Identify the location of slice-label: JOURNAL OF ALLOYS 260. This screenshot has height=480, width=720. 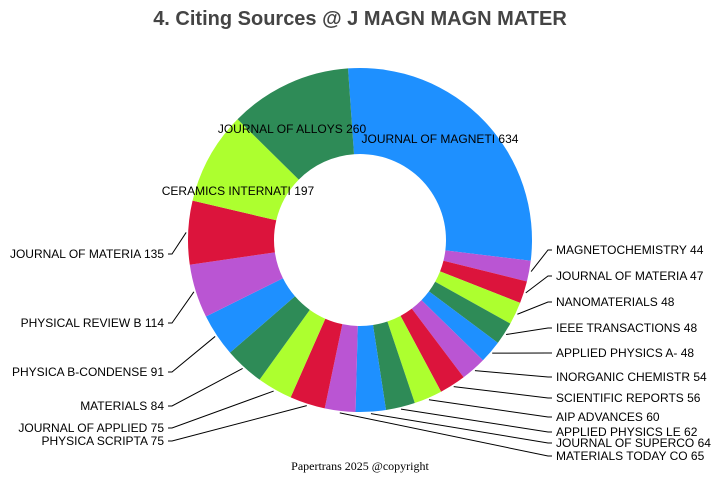
(292, 129).